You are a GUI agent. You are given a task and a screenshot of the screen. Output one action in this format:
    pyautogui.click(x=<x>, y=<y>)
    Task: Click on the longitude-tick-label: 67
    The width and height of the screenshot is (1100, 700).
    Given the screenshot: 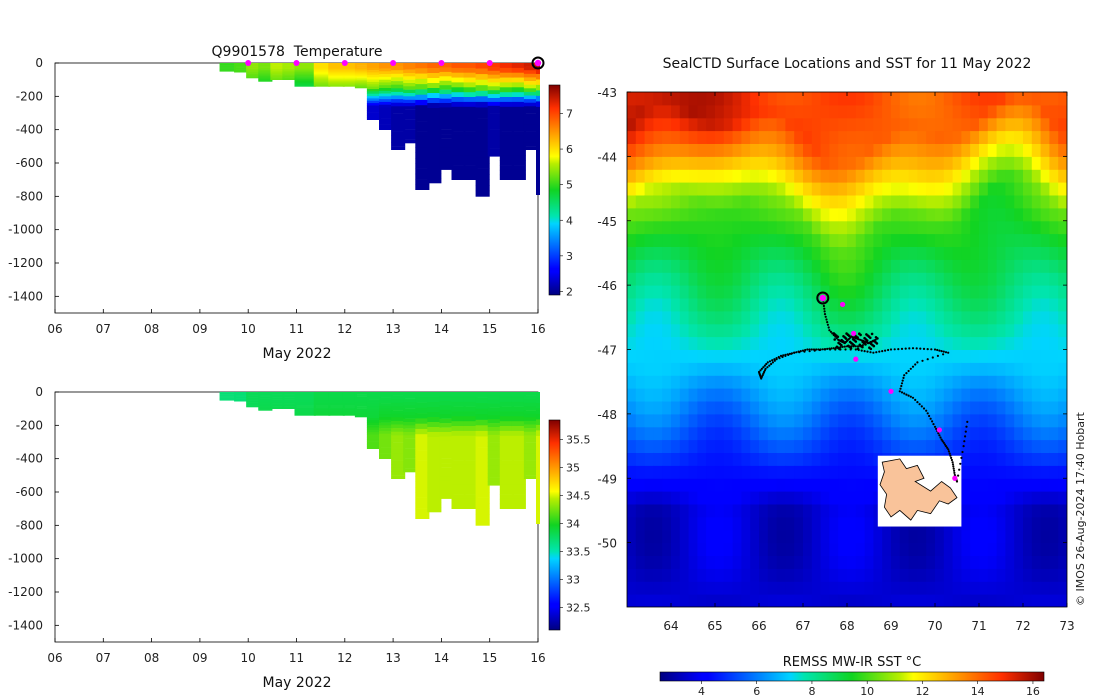 What is the action you would take?
    pyautogui.click(x=802, y=626)
    